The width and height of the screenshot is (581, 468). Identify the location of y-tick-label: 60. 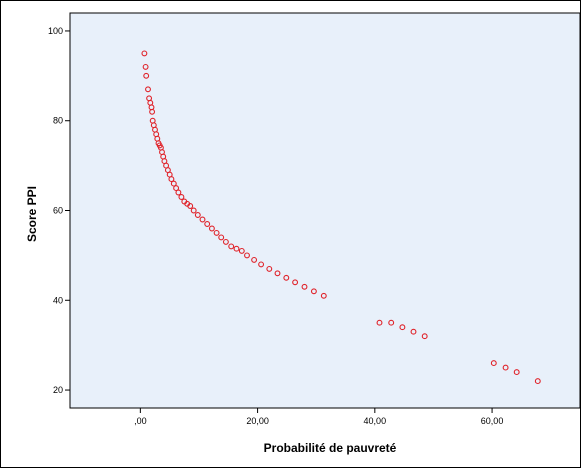
(58, 211).